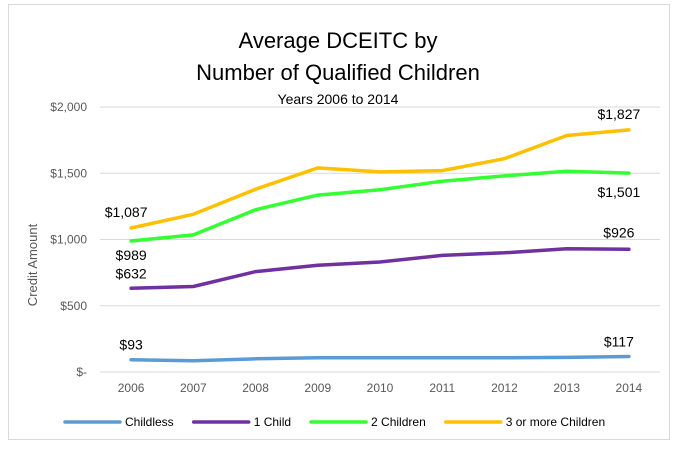 The height and width of the screenshot is (449, 676). Describe the element at coordinates (380, 206) in the screenshot. I see `series-line-2-children` at that location.